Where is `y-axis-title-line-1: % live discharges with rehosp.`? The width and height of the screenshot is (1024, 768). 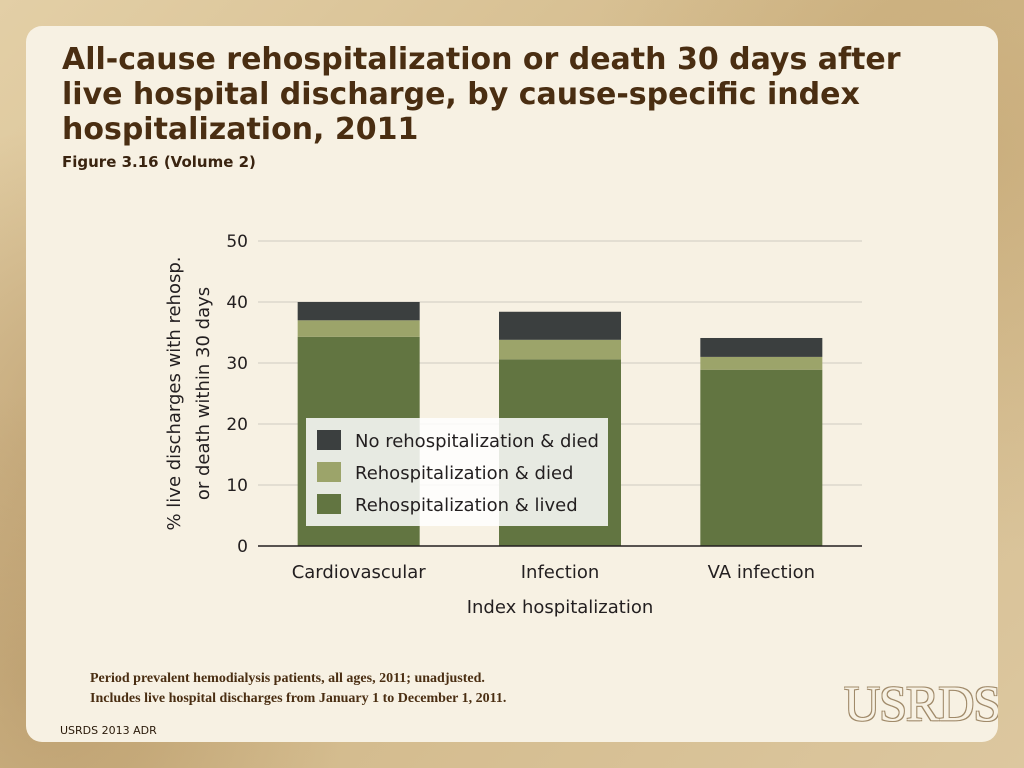 y-axis-title-line-1: % live discharges with rehosp. is located at coordinates (174, 393).